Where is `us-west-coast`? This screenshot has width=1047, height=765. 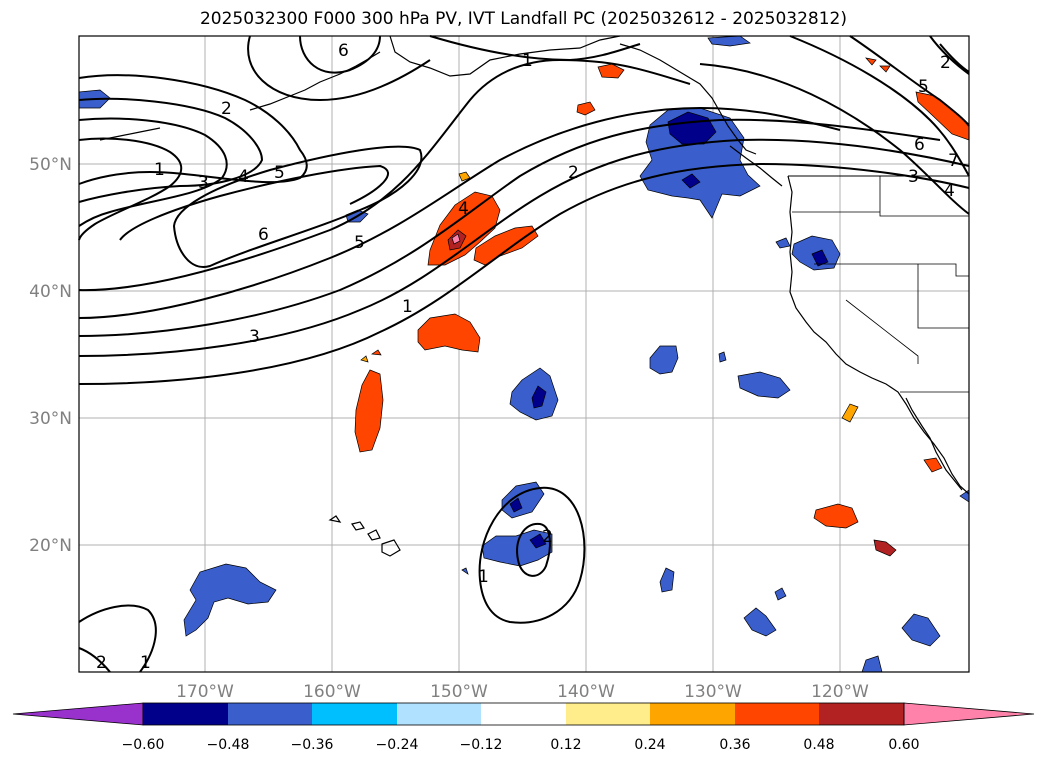
us-west-coast is located at coordinates (878, 335).